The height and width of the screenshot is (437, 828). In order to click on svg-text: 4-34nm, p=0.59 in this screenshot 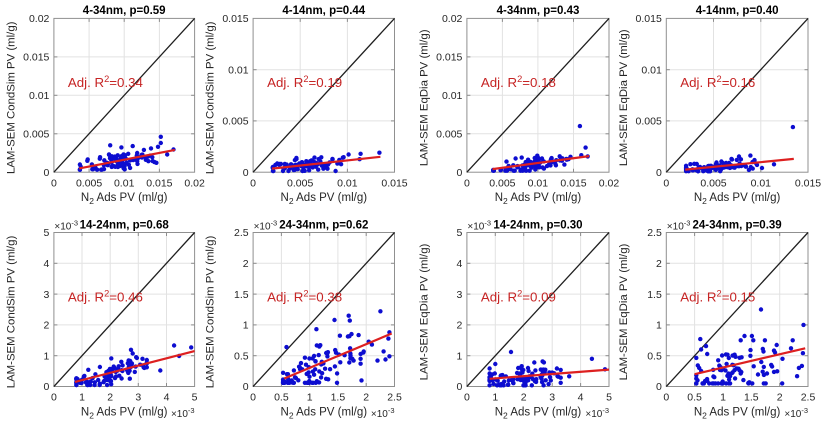, I will do `click(124, 11)`.